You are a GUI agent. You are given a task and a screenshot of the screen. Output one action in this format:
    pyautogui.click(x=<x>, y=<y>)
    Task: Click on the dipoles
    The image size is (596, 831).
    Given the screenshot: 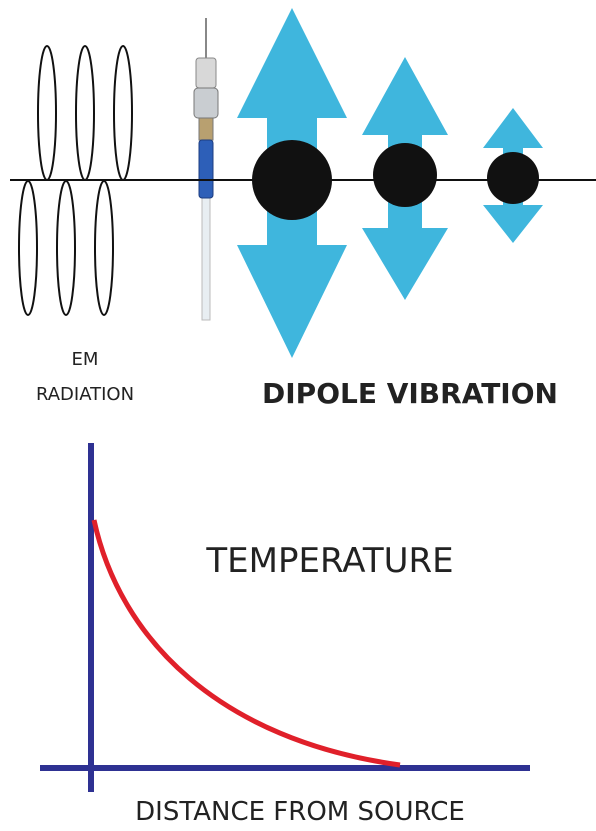 What is the action you would take?
    pyautogui.click(x=395, y=180)
    